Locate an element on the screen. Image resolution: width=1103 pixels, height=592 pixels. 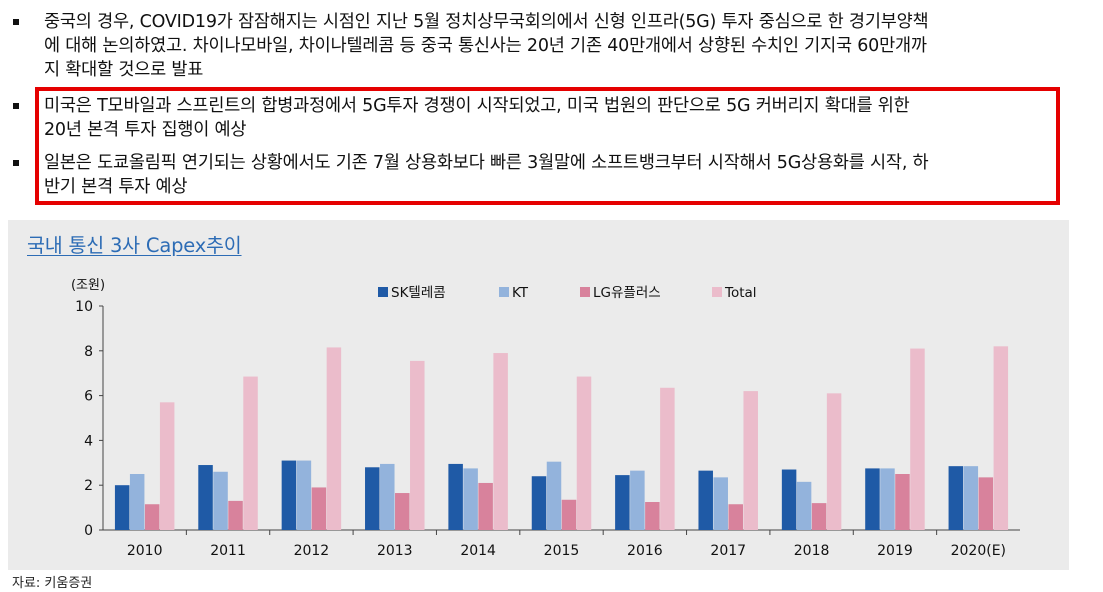
bar-KT-2011 is located at coordinates (220, 500).